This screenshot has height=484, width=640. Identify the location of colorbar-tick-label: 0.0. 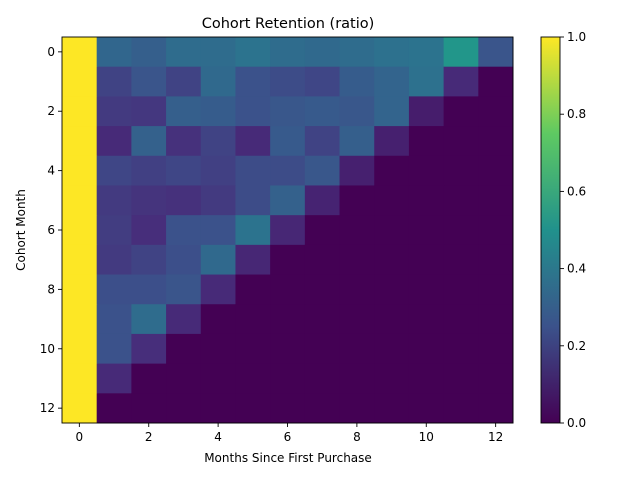
(576, 423).